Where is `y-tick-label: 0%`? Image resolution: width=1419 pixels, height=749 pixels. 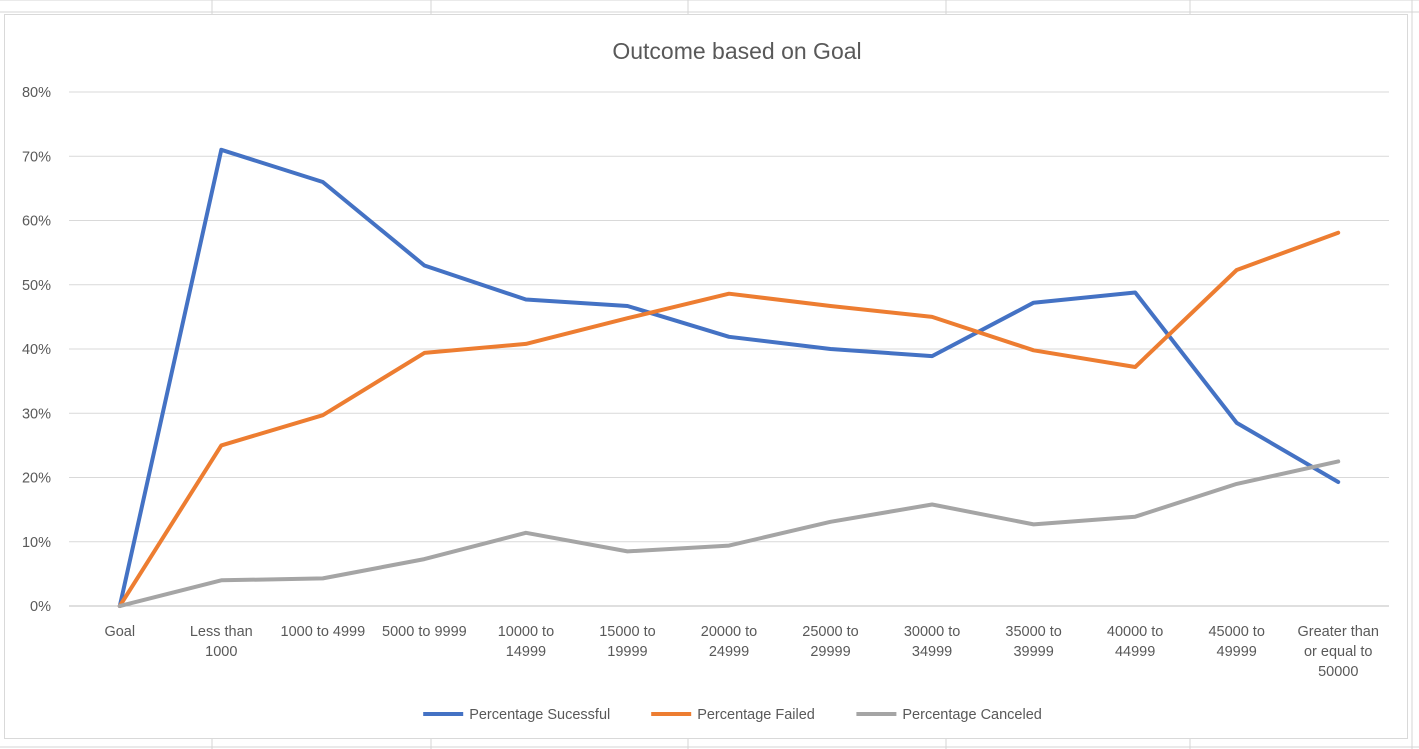 y-tick-label: 0% is located at coordinates (40, 607).